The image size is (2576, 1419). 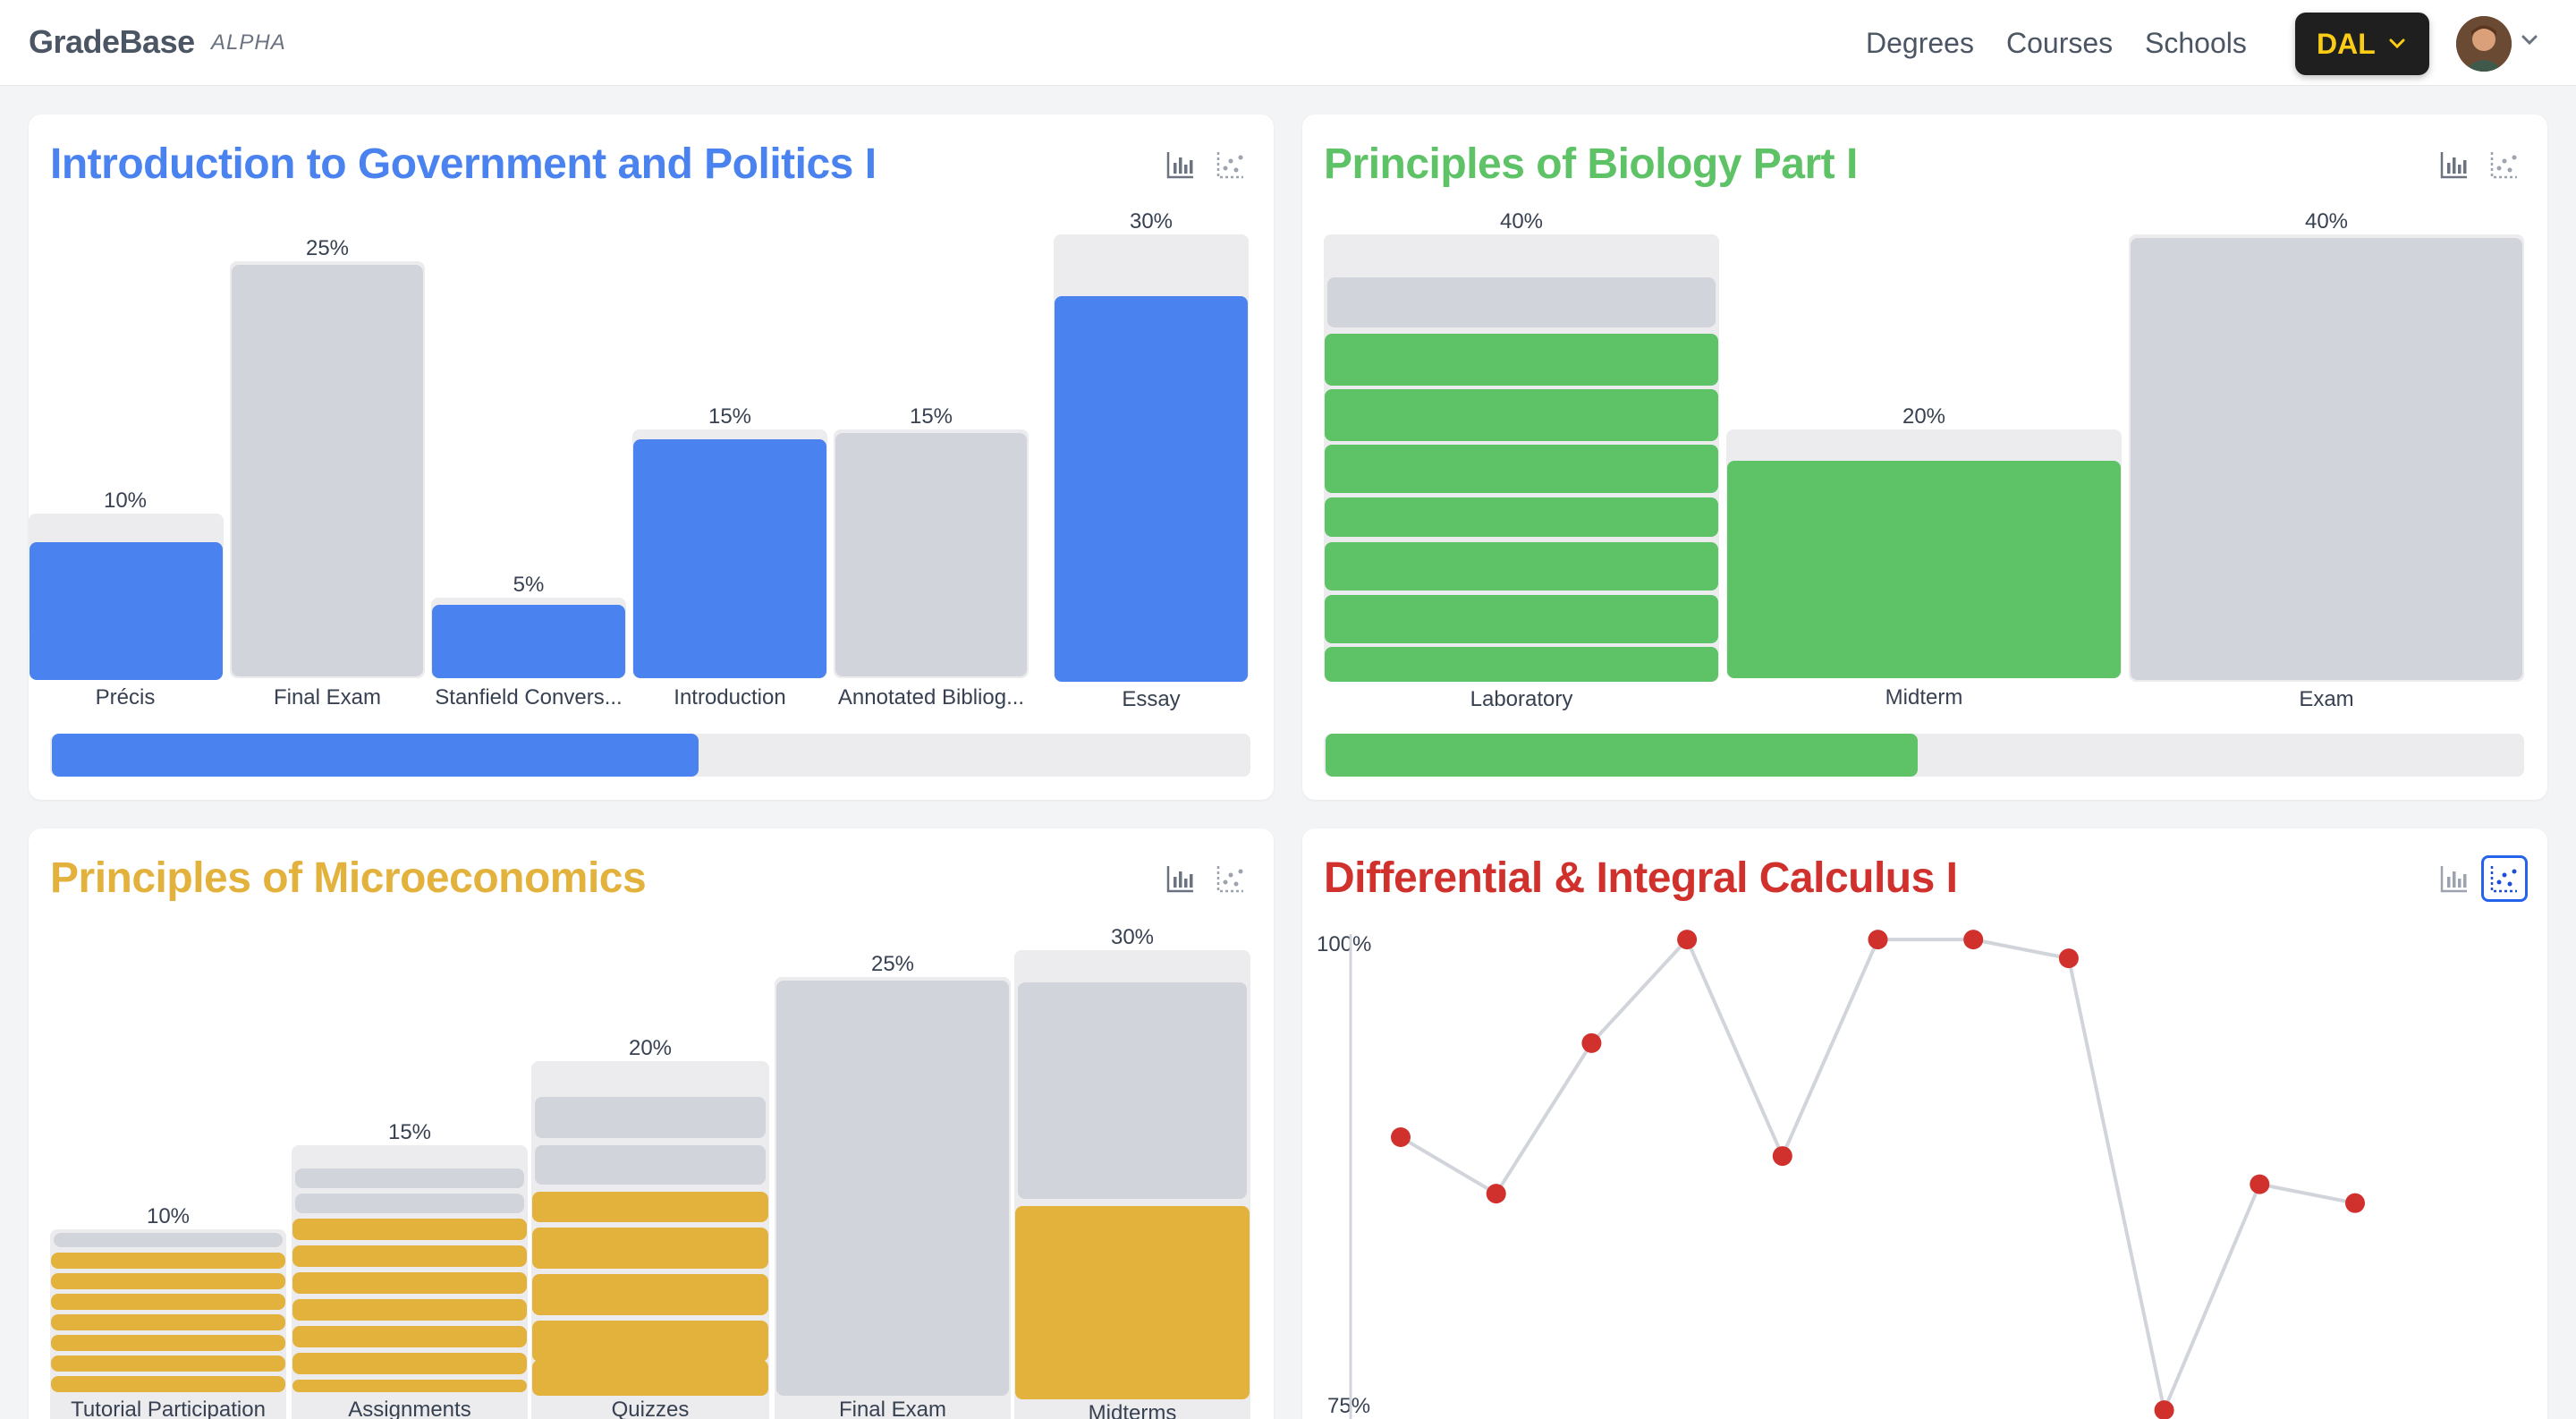 I want to click on scatter-chart-icon, so click(x=1229, y=165).